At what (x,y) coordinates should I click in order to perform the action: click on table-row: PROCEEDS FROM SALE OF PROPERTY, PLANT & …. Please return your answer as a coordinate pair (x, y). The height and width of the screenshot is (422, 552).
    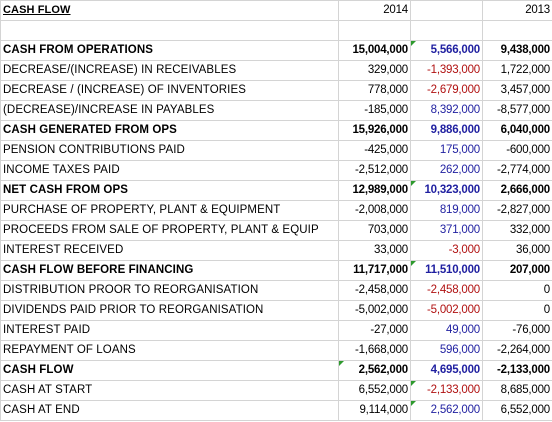
    Looking at the image, I should click on (276, 230).